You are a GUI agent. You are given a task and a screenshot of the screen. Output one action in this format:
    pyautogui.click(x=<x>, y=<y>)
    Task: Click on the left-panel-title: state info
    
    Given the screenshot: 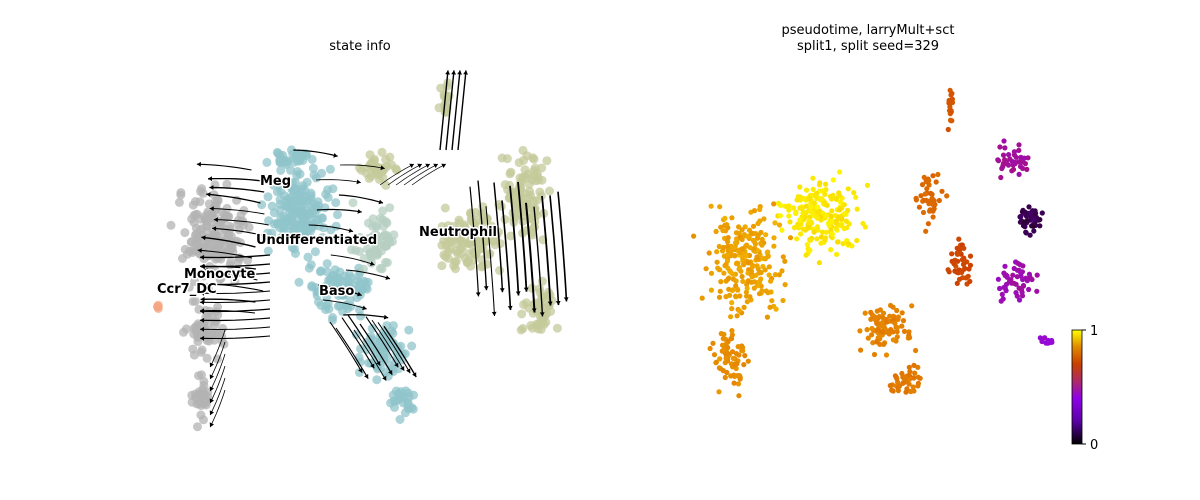 What is the action you would take?
    pyautogui.click(x=360, y=46)
    